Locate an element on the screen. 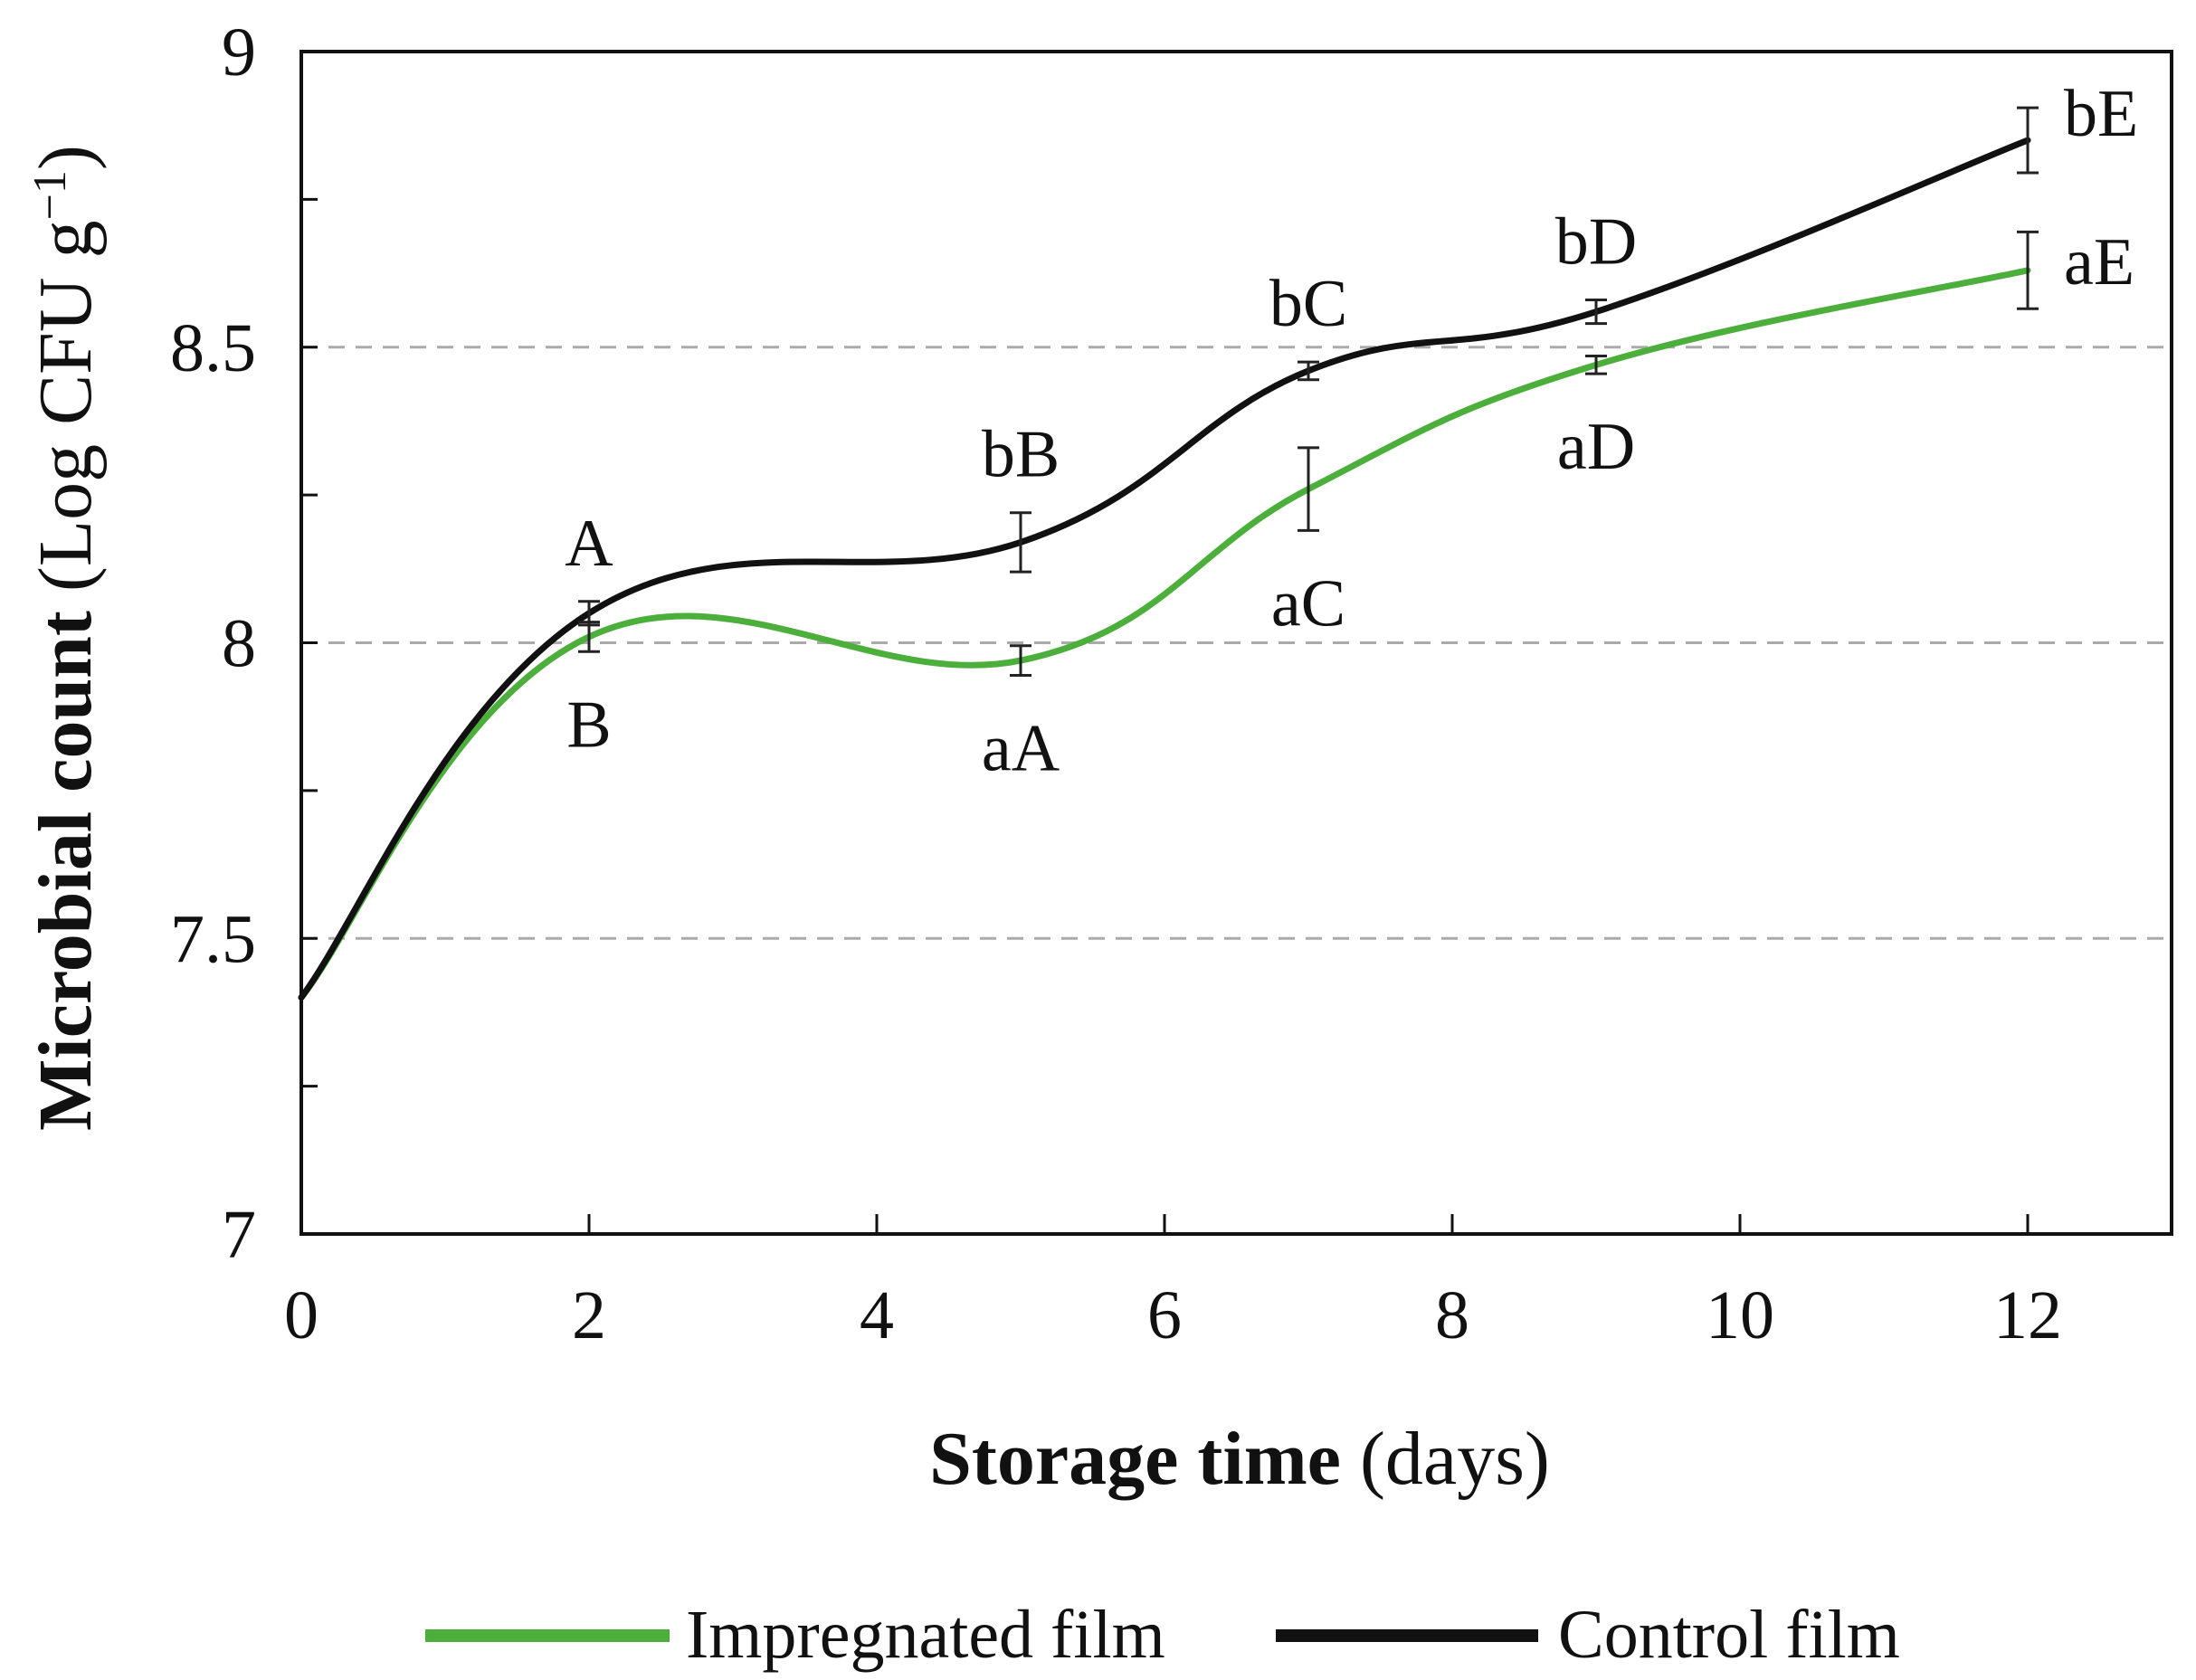 The height and width of the screenshot is (1680, 2196). significance-label: B is located at coordinates (588, 725).